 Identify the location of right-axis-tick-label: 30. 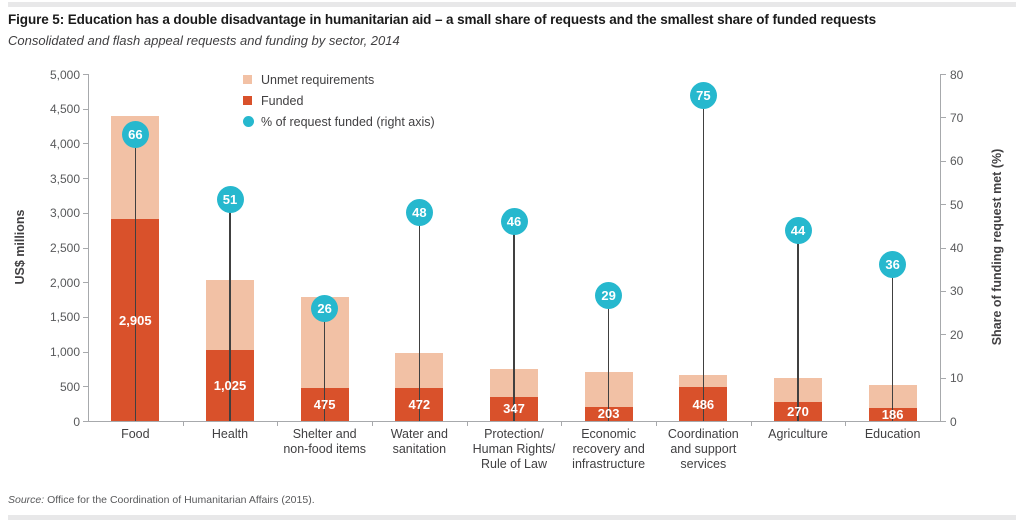
(957, 291).